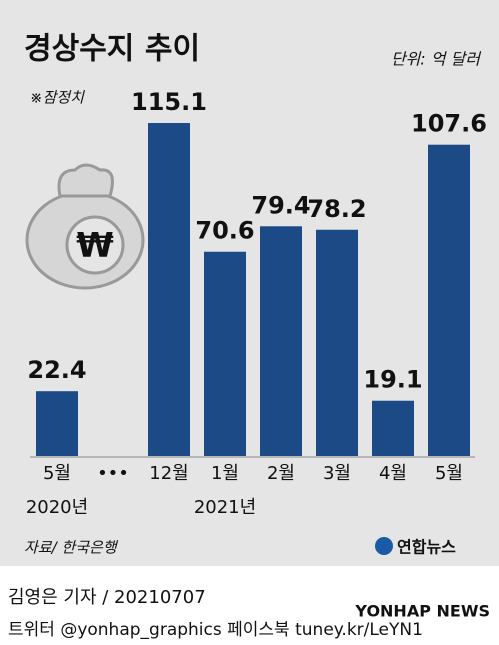 Image resolution: width=499 pixels, height=645 pixels. I want to click on value-label: 70.6, so click(224, 231).